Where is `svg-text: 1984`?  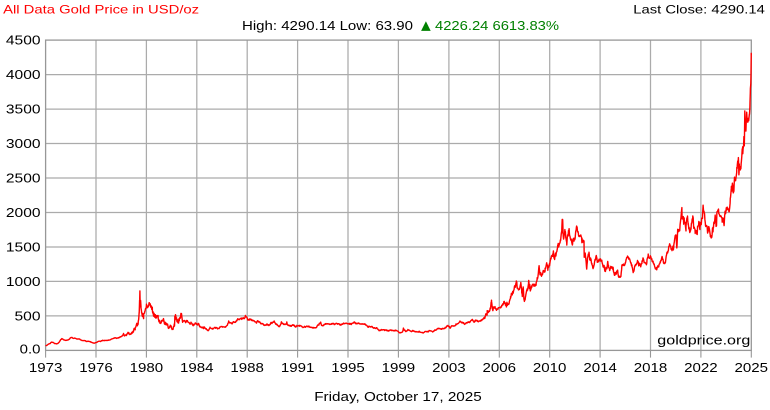 svg-text: 1984 is located at coordinates (197, 367).